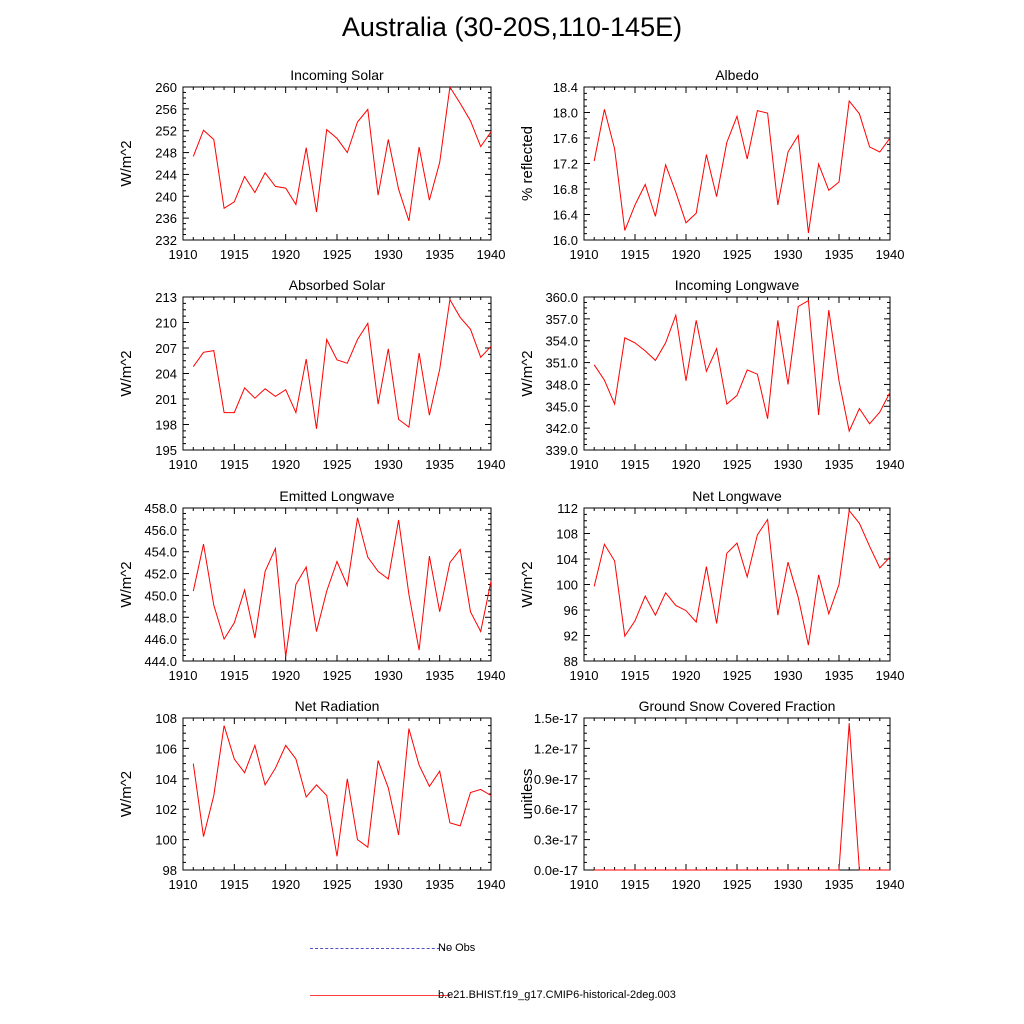  What do you see at coordinates (571, 610) in the screenshot?
I see `y-tick-label: 96` at bounding box center [571, 610].